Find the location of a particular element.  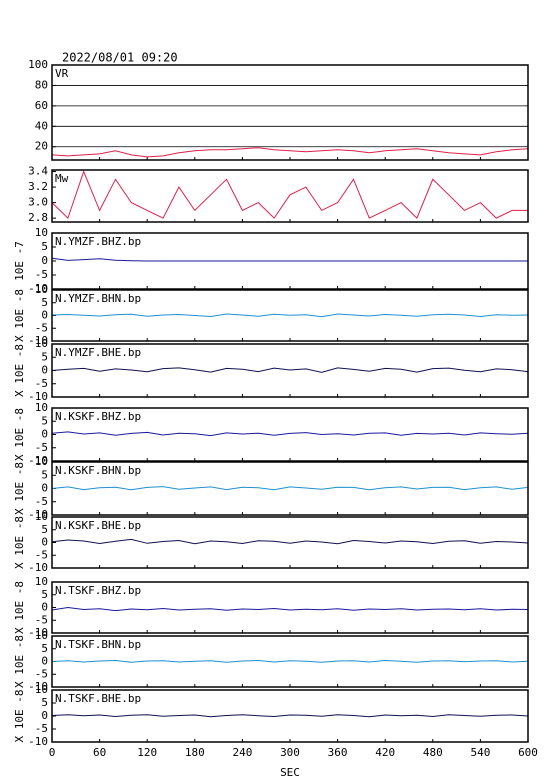

x-tick-label: 0 is located at coordinates (52, 752).